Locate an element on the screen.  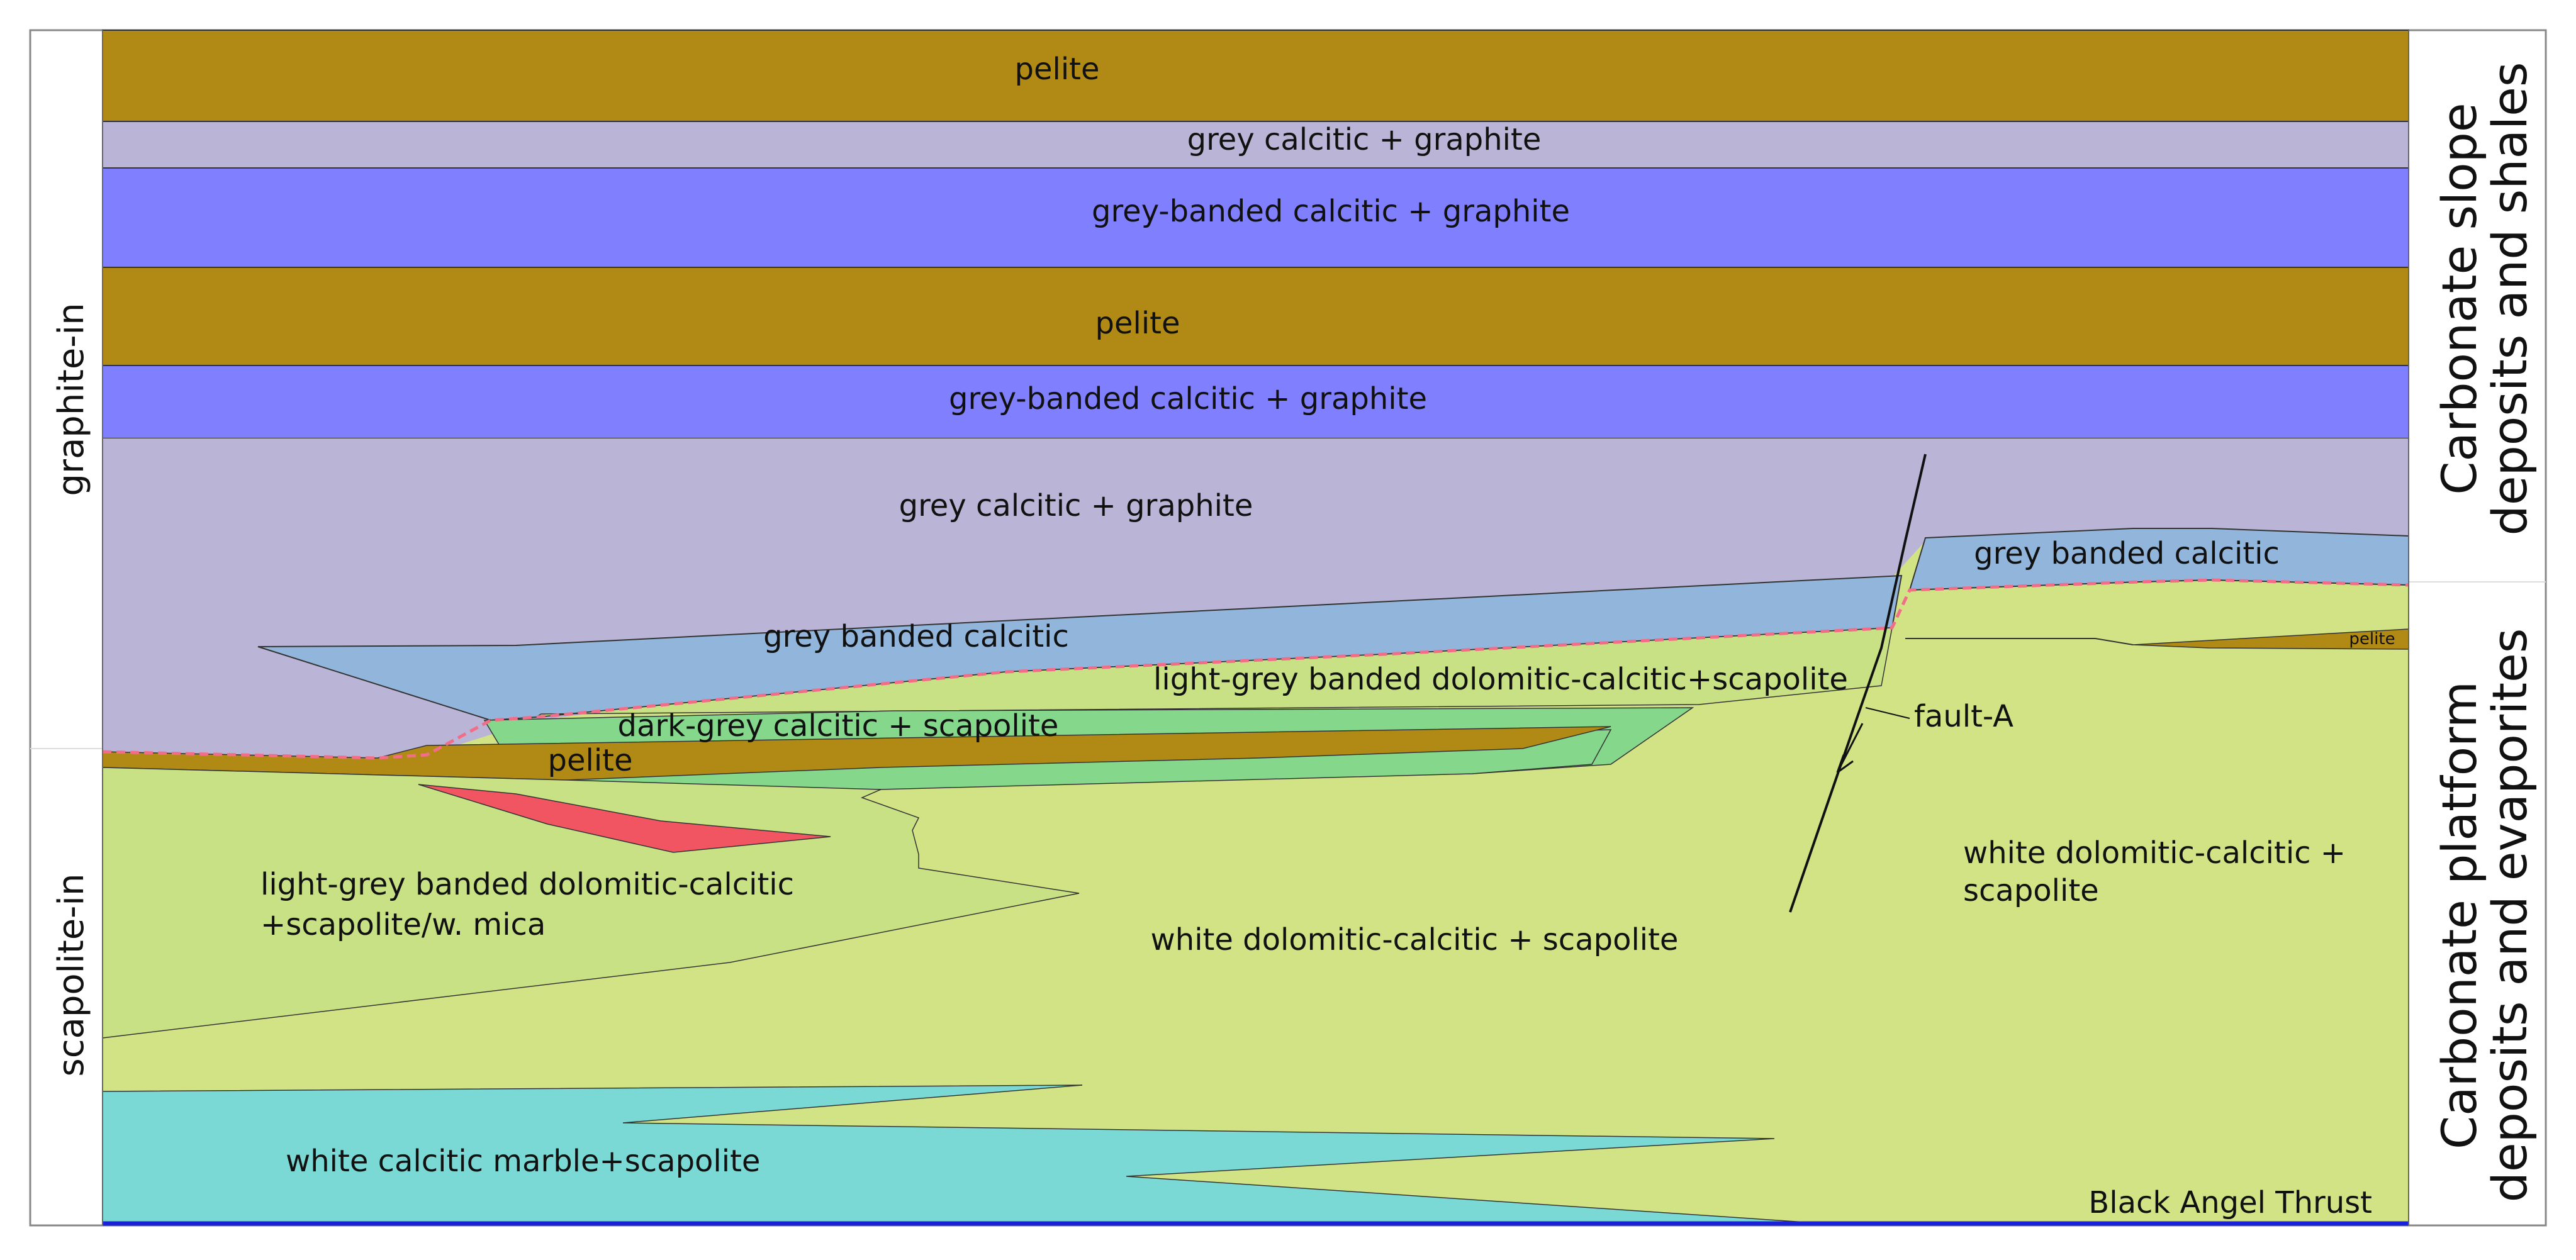
label-light-grey-banded-mica-1: light-grey banded dolomitic-calcitic is located at coordinates (527, 884).